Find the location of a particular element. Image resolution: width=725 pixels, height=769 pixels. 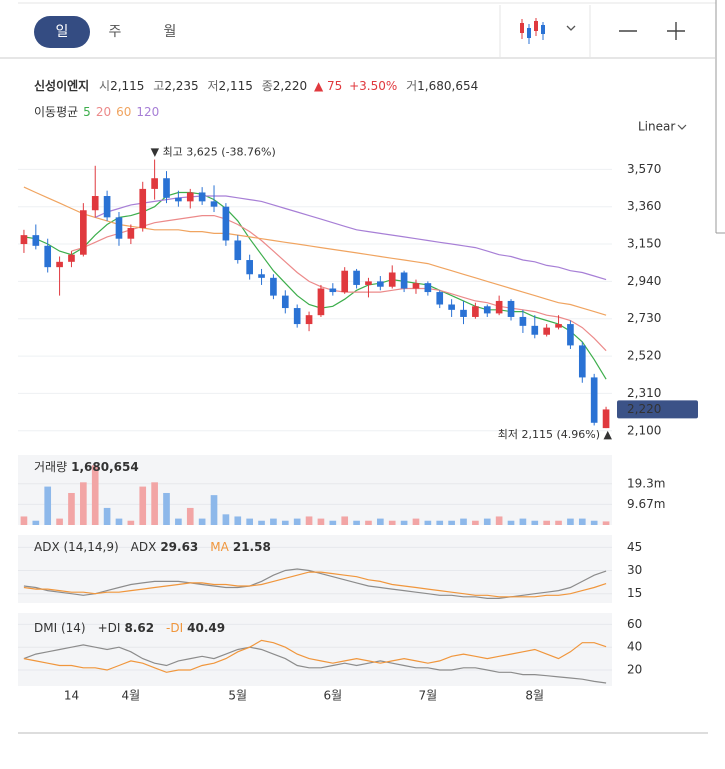

dropdown-chevron is located at coordinates (571, 28).